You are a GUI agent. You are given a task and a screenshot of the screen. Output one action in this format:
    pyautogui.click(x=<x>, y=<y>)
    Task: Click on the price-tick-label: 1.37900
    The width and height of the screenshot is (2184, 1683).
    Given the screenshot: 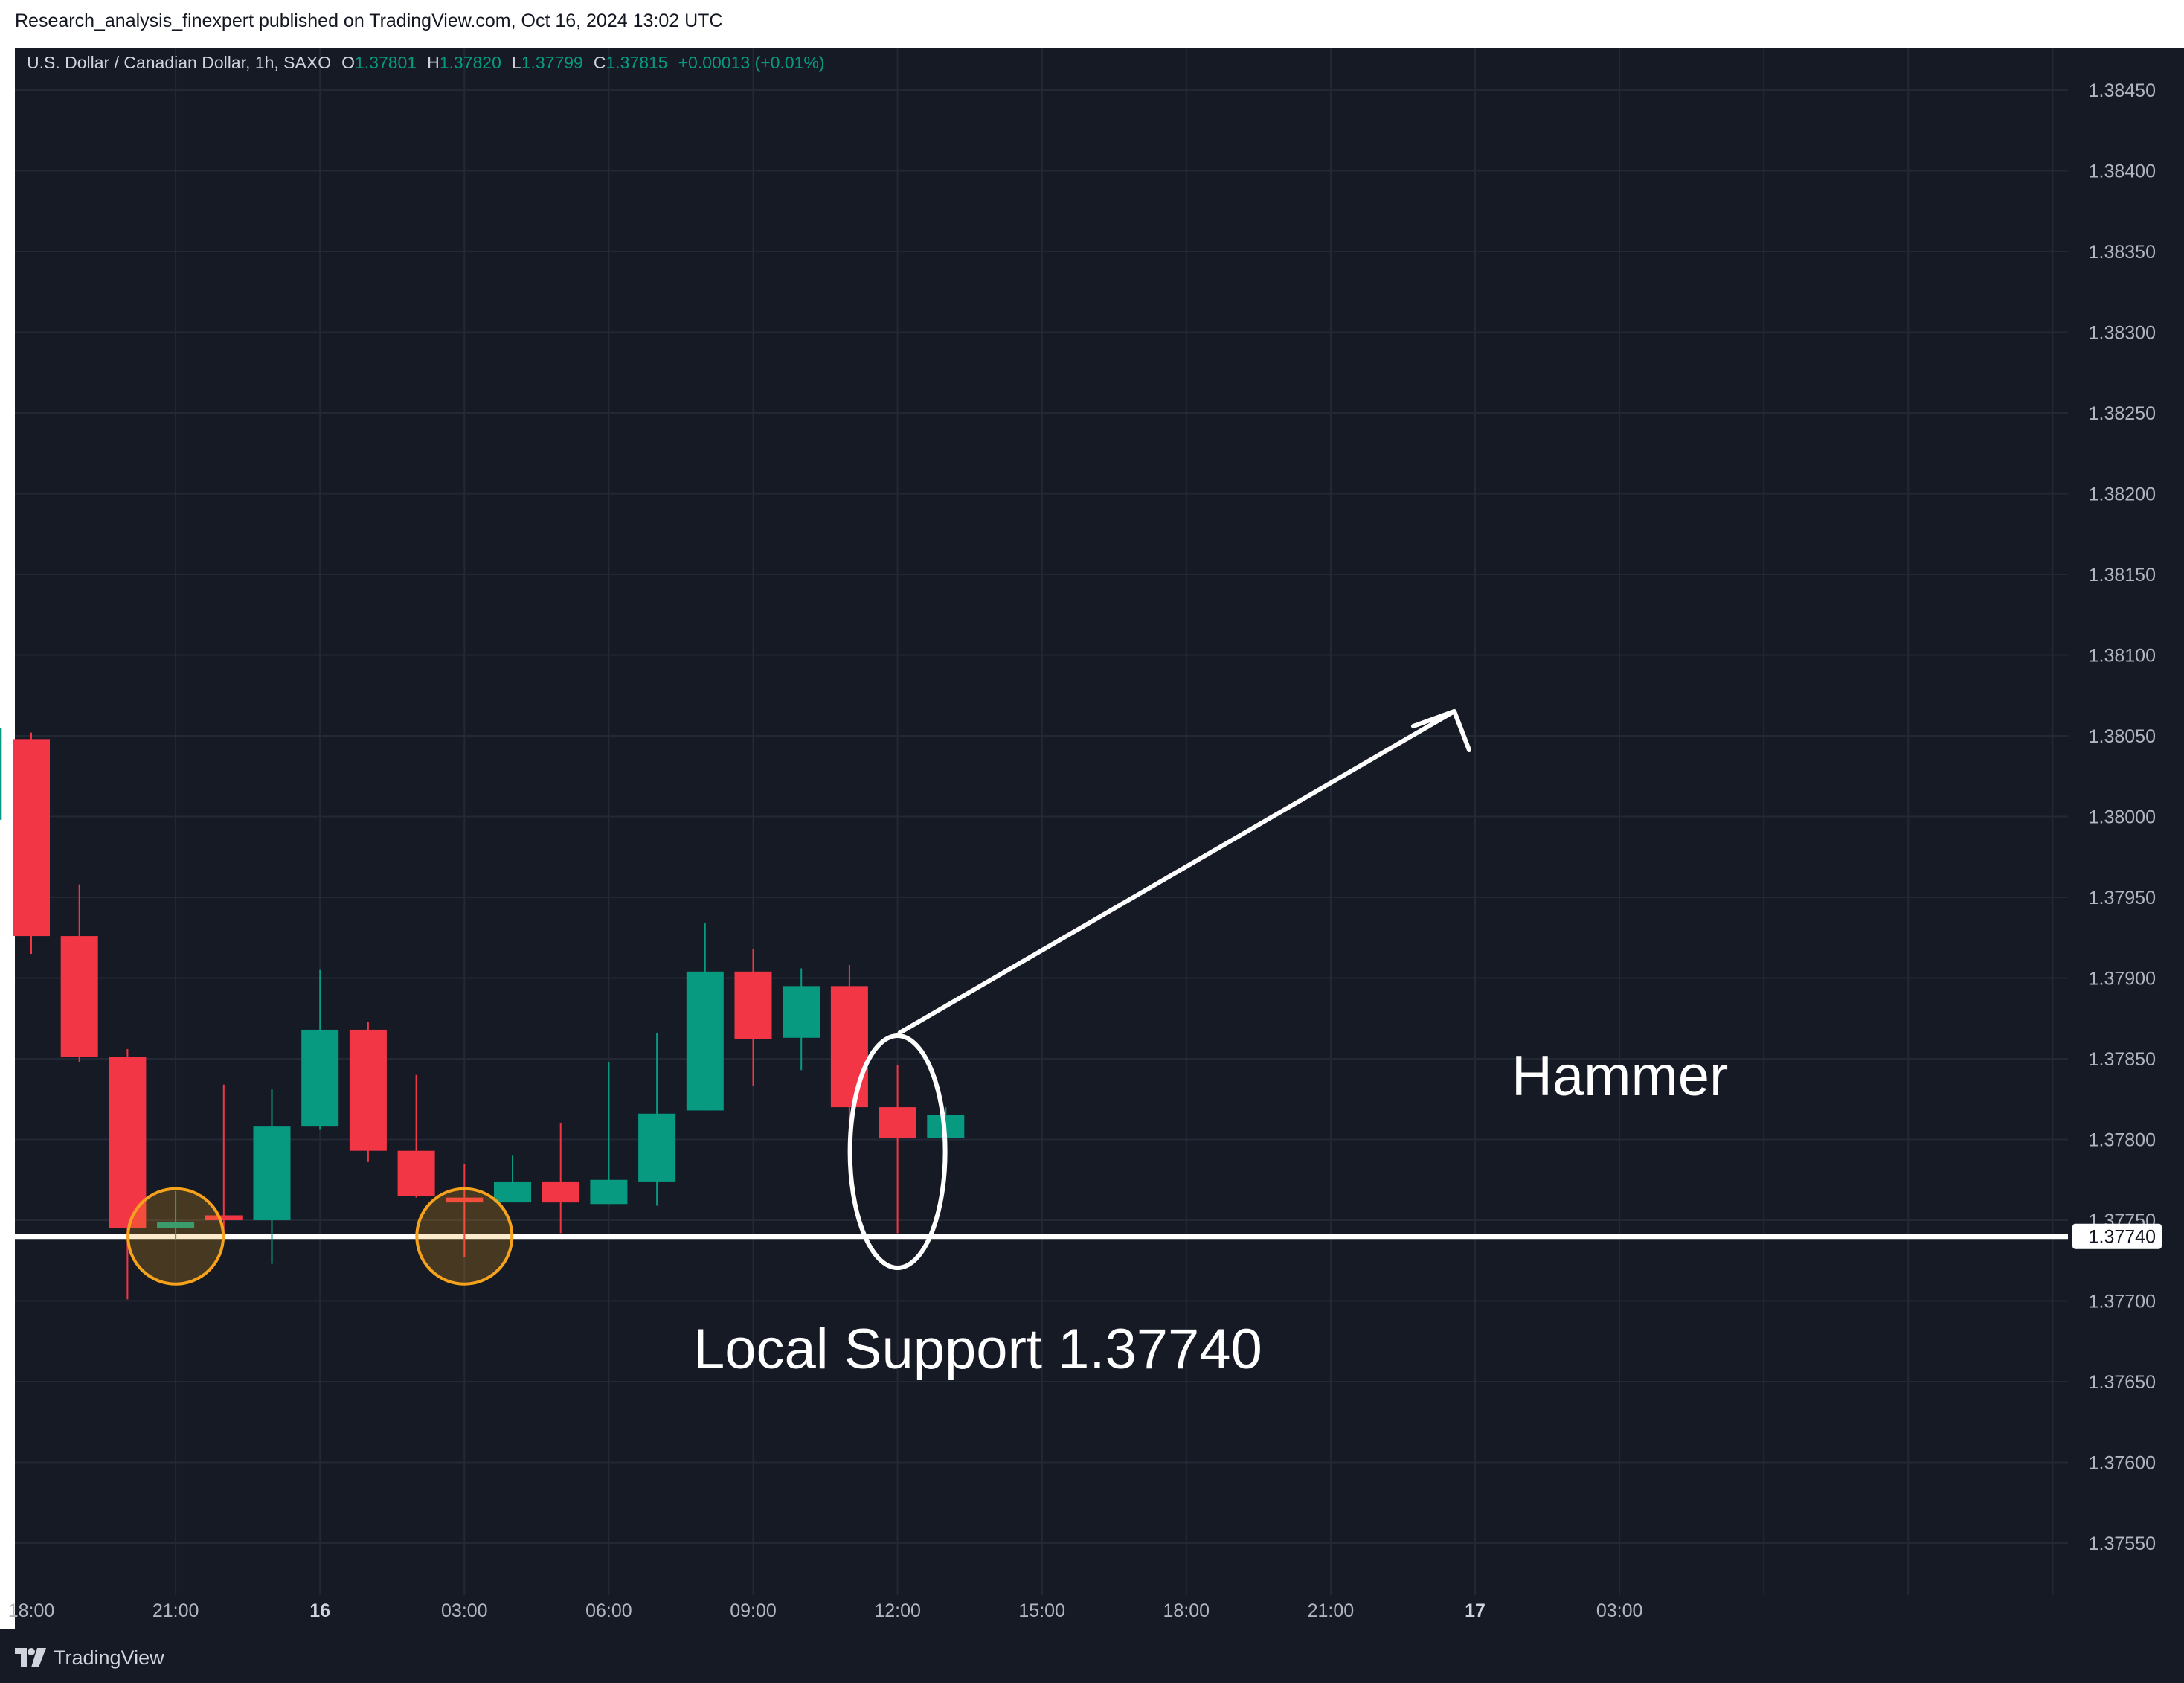 What is the action you would take?
    pyautogui.click(x=2122, y=979)
    